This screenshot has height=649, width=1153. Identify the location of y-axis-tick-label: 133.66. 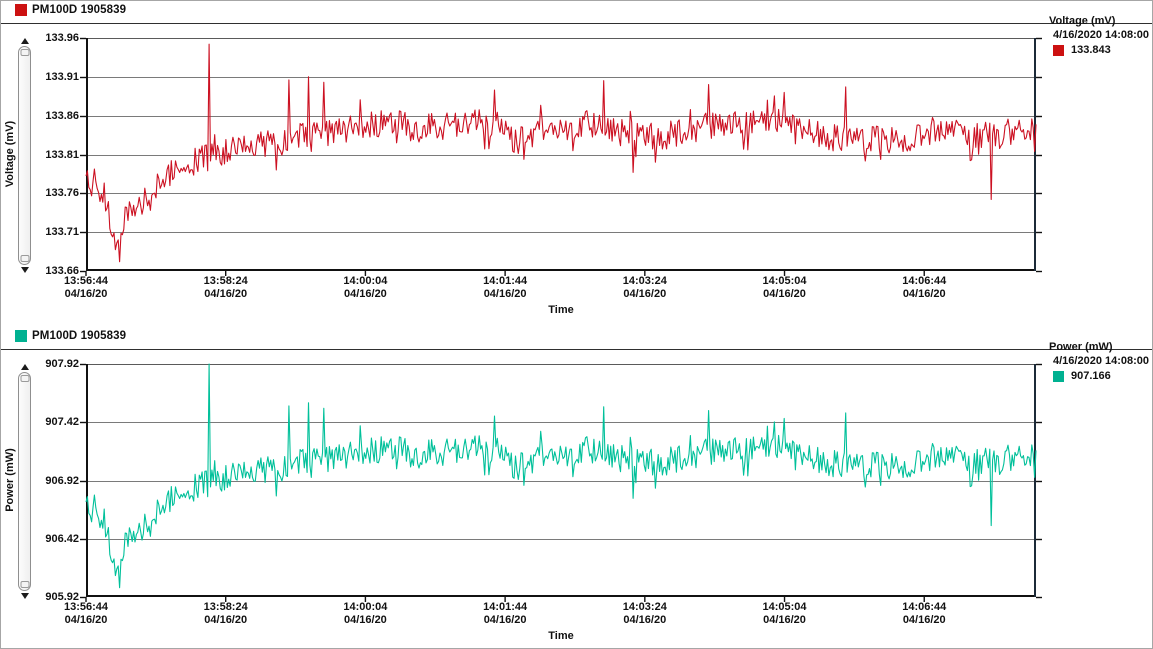
(62, 271).